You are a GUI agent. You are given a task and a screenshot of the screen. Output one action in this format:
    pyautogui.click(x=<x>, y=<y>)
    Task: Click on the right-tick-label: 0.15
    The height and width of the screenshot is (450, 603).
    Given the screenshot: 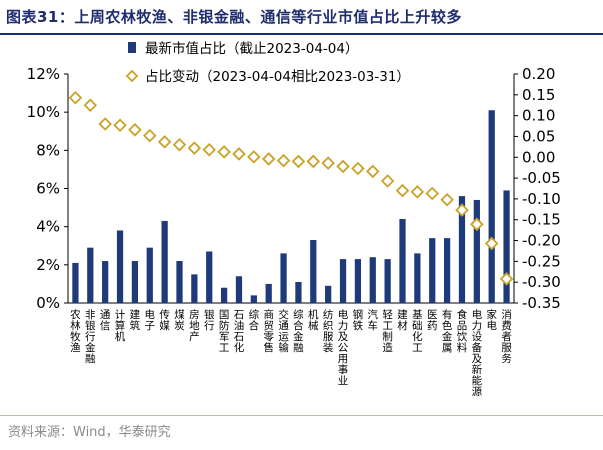 What is the action you would take?
    pyautogui.click(x=538, y=95)
    